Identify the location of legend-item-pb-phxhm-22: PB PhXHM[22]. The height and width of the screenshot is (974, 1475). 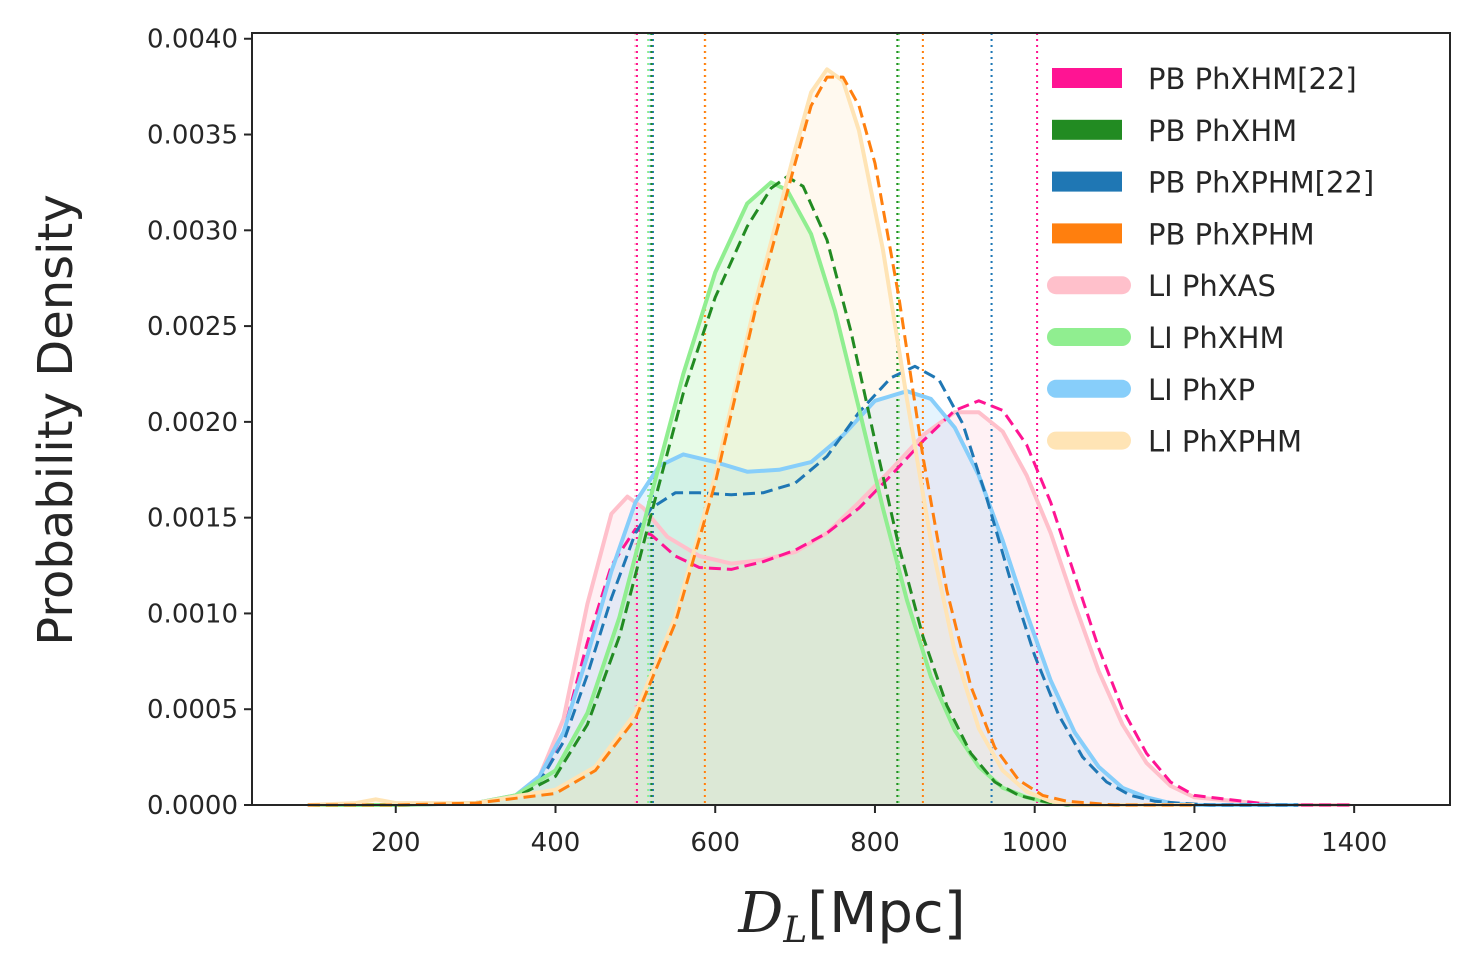
(1204, 79).